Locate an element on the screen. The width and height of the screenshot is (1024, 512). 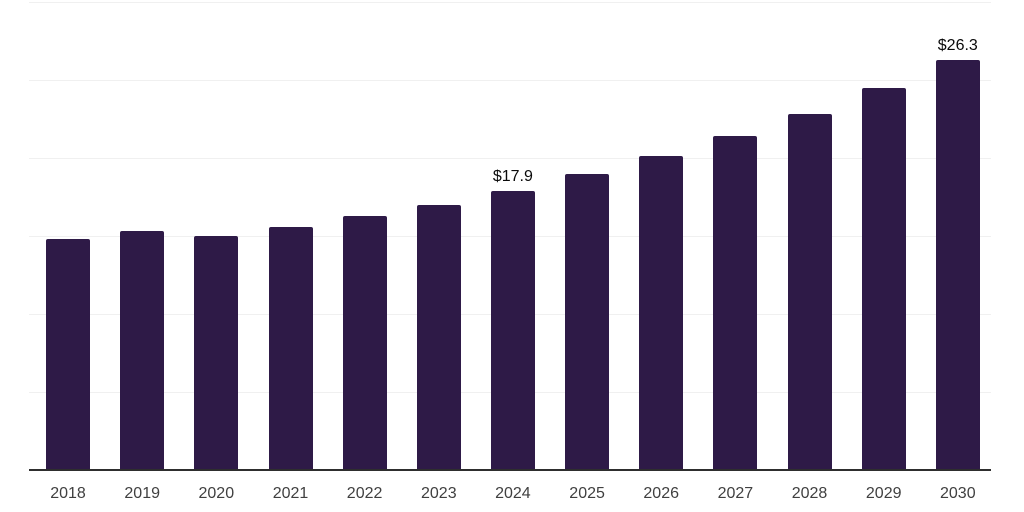
bar-2026 is located at coordinates (661, 313).